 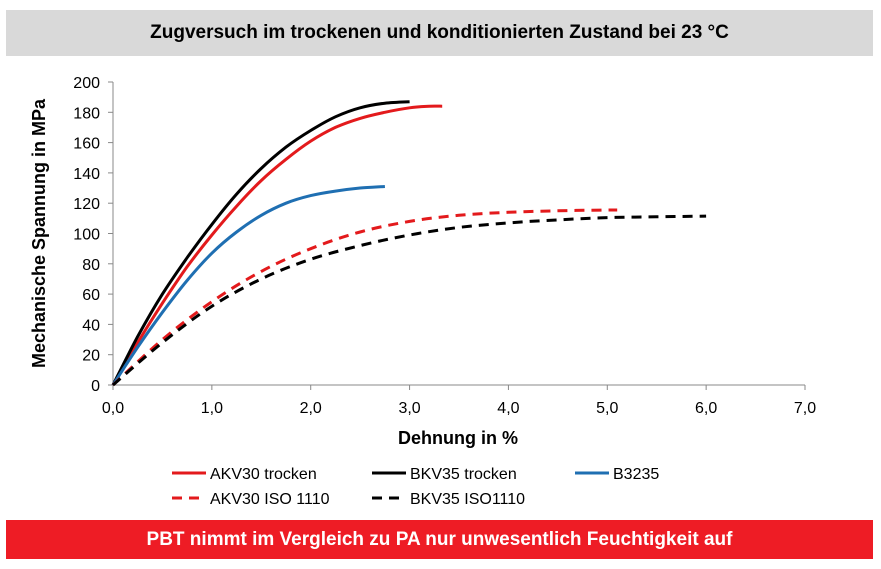 What do you see at coordinates (805, 408) in the screenshot?
I see `x-tick-label: 7,0` at bounding box center [805, 408].